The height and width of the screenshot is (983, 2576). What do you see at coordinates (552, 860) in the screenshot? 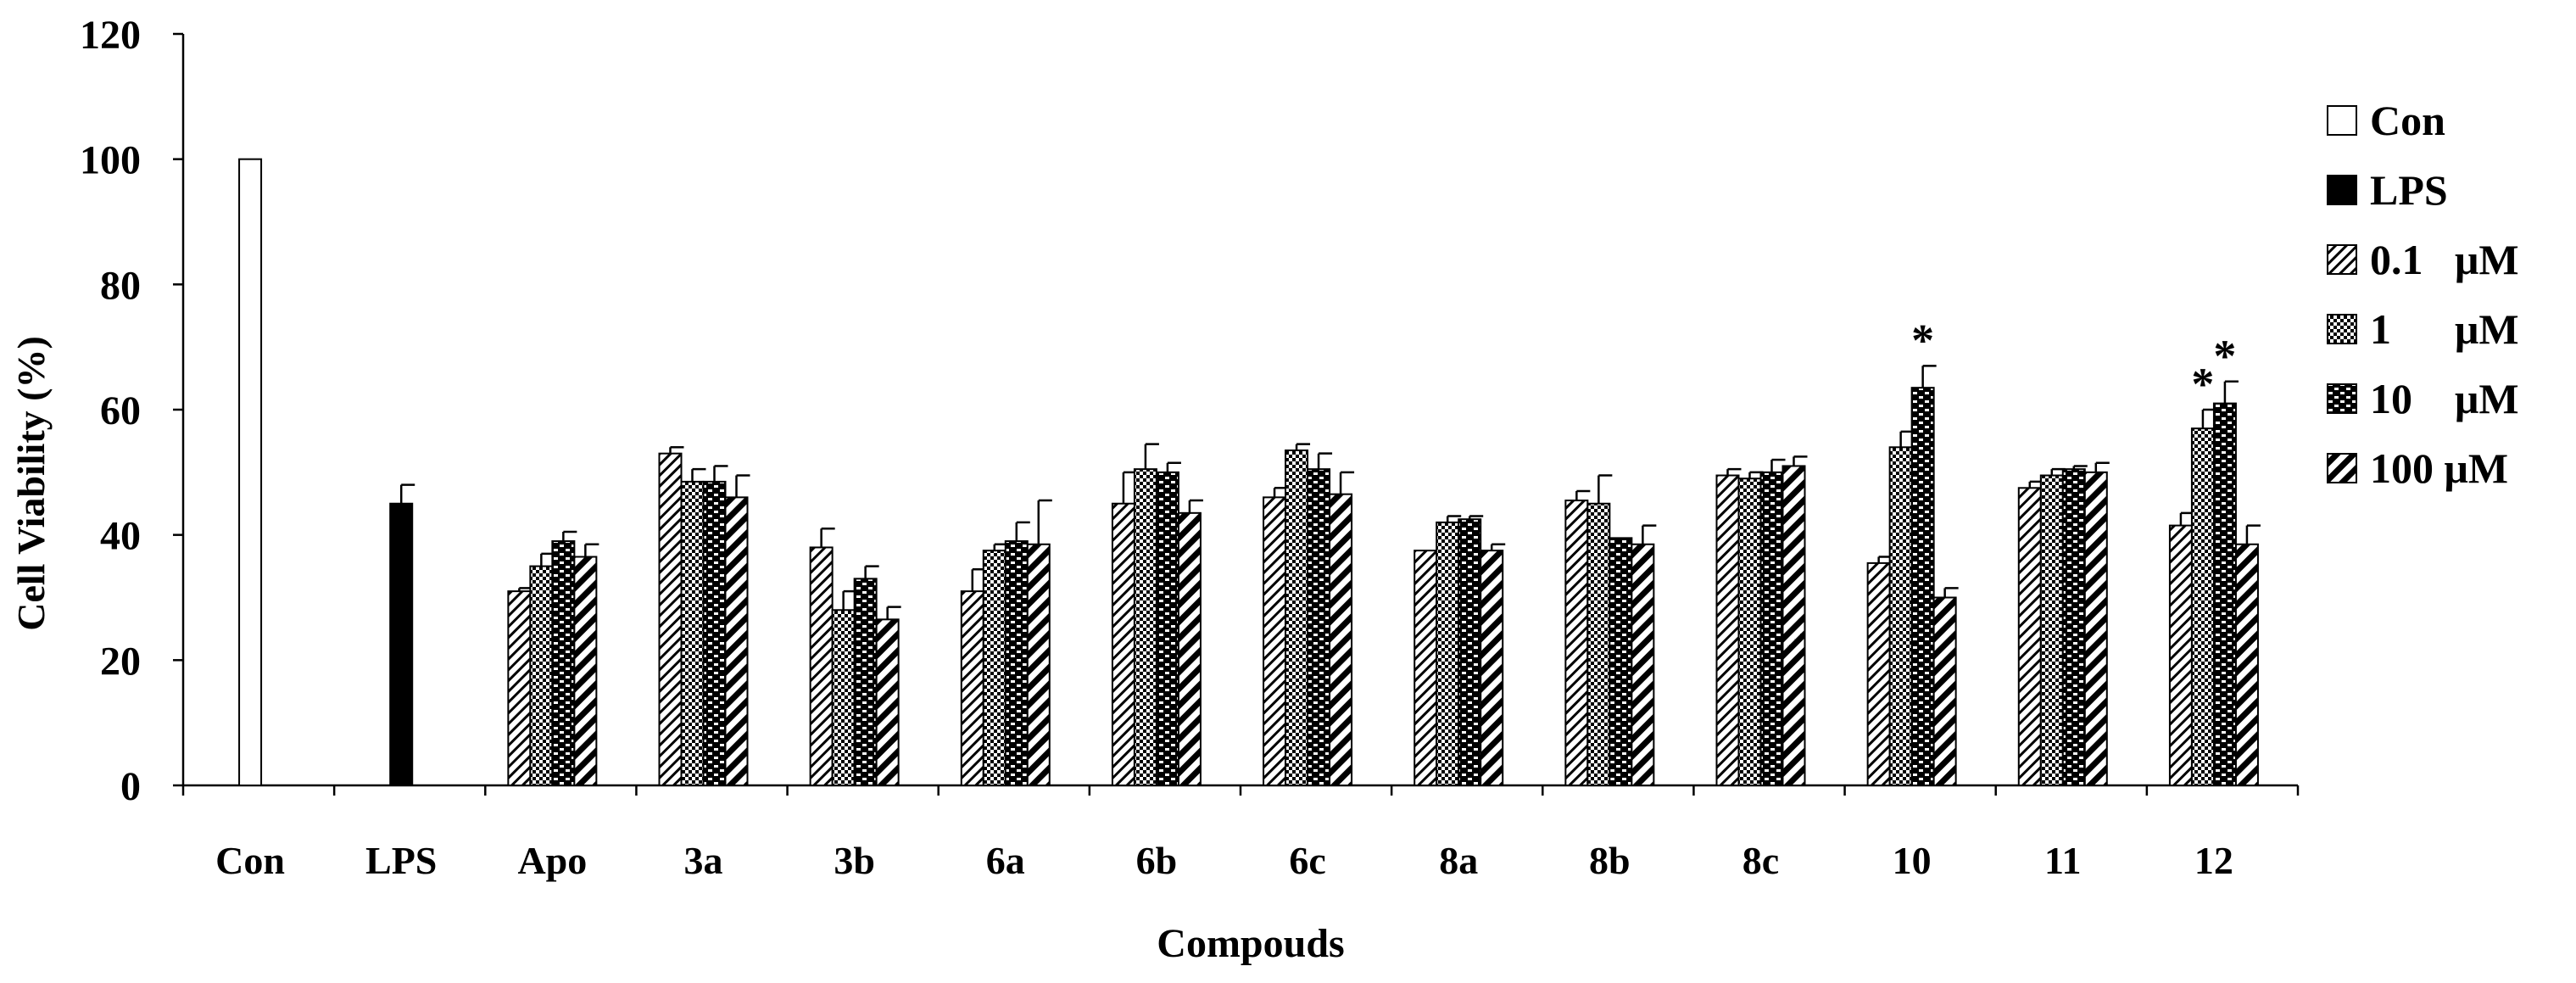
I see `x-tick-label: Apo` at bounding box center [552, 860].